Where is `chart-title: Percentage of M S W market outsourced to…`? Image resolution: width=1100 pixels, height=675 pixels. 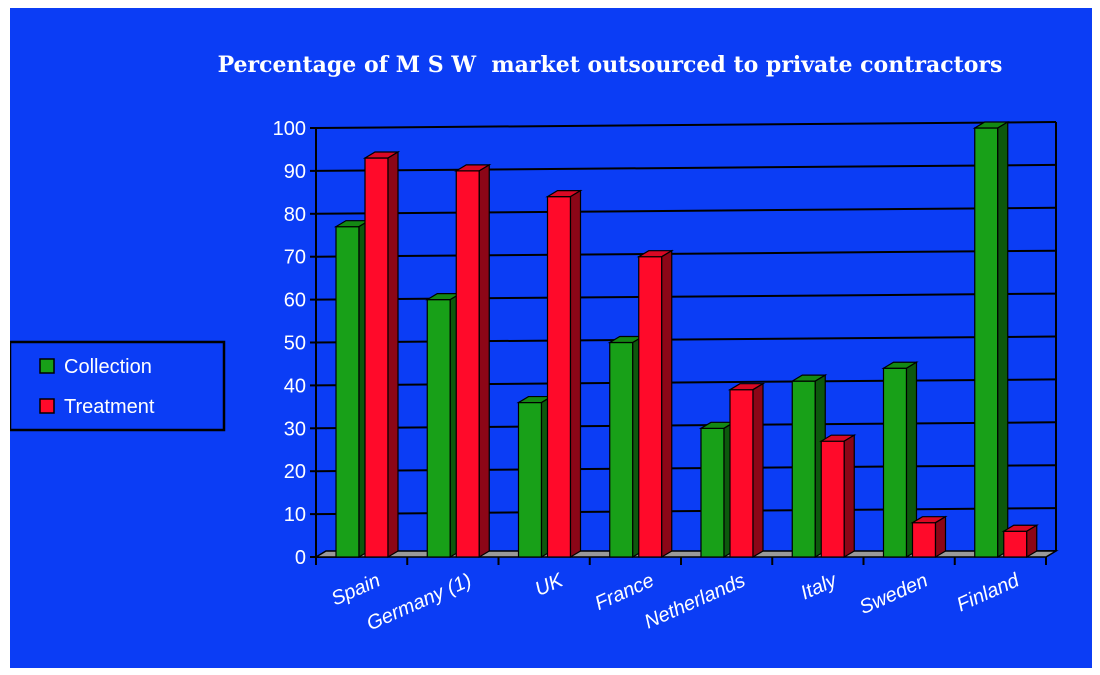 chart-title: Percentage of M S W market outsourced to… is located at coordinates (610, 65).